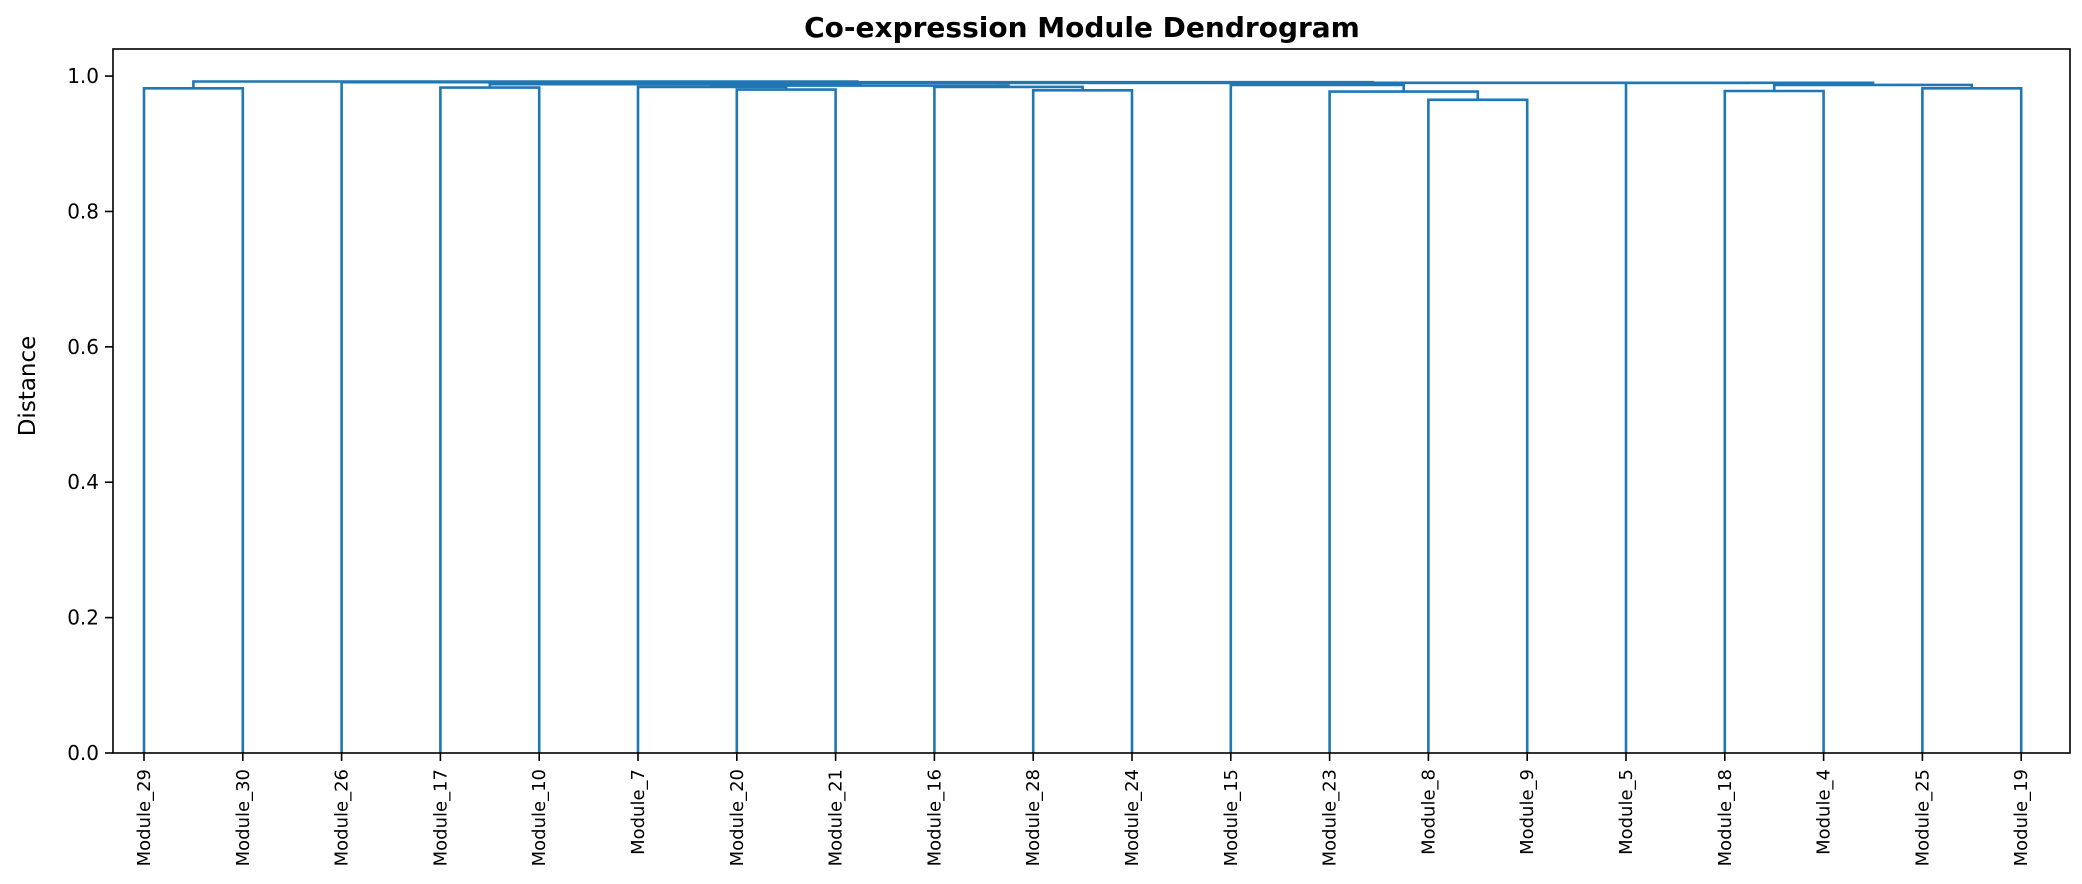 This screenshot has height=884, width=2082. I want to click on y-tick-label: 0.0, so click(83, 753).